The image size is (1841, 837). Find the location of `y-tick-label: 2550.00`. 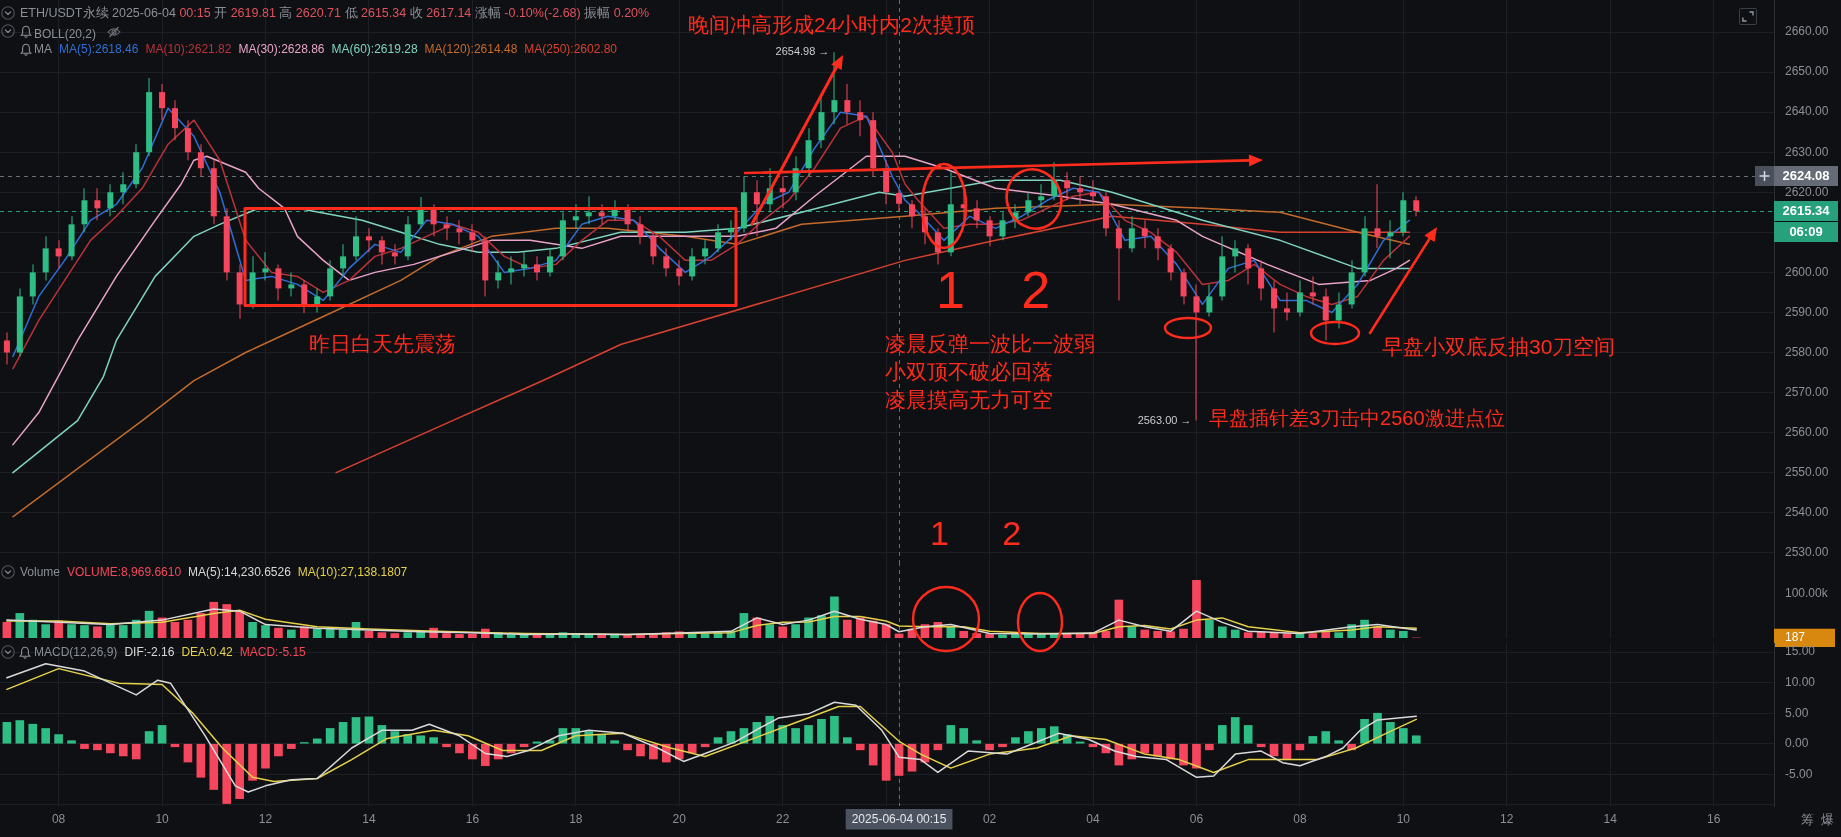

y-tick-label: 2550.00 is located at coordinates (1807, 471).